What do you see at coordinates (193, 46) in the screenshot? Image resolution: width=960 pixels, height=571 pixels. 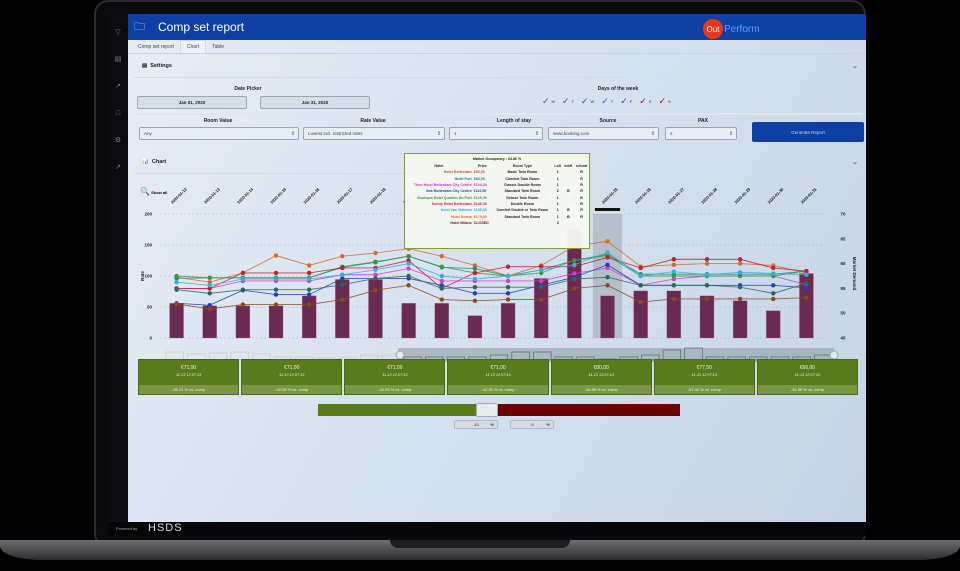 I see `tab-chart: Chart` at bounding box center [193, 46].